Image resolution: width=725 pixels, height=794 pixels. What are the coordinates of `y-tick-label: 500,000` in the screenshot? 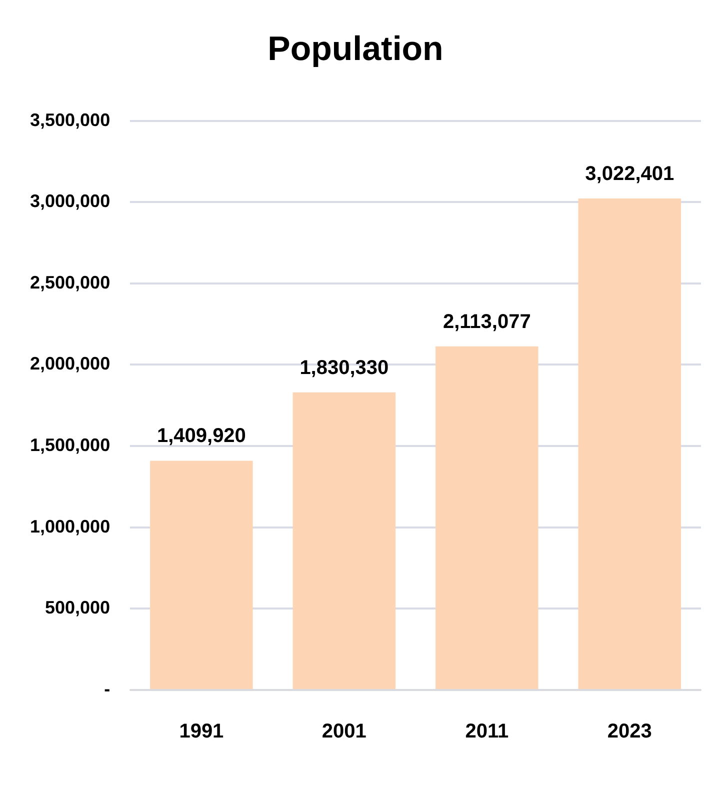 It's located at (77, 608).